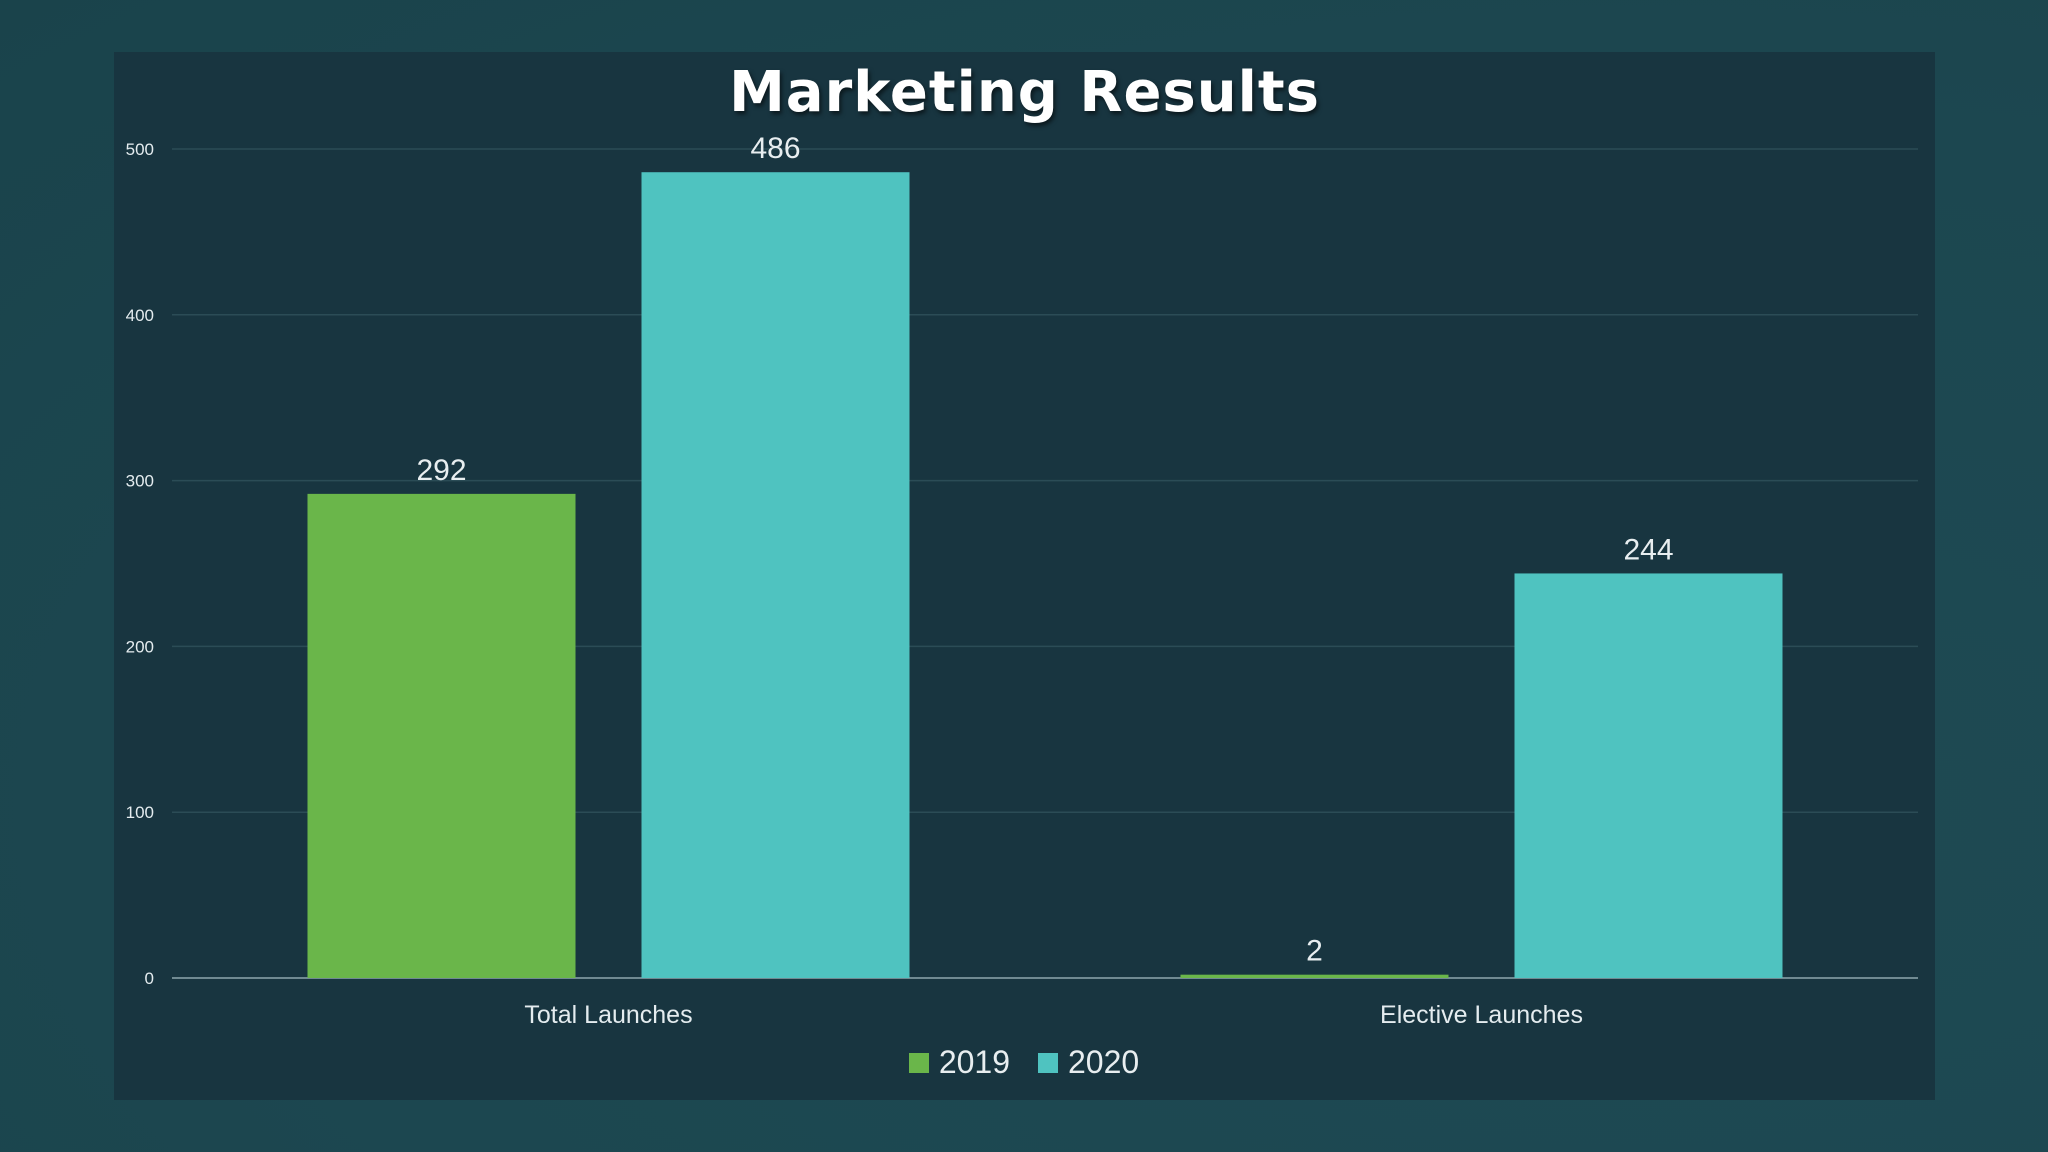  What do you see at coordinates (608, 1015) in the screenshot?
I see `x-category-label: Total Launches` at bounding box center [608, 1015].